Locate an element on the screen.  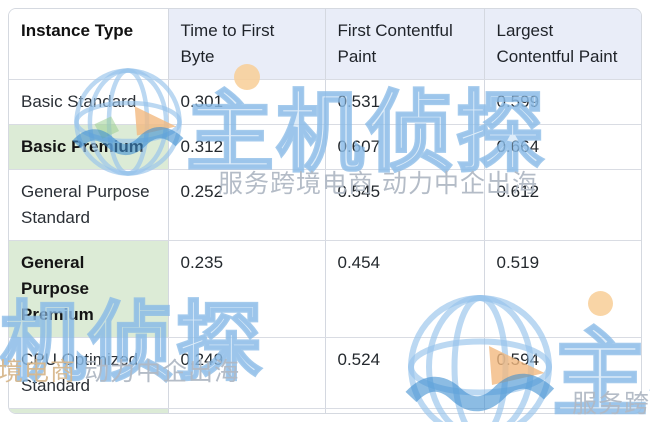
instance-type-cell: General Purpose Standard is located at coordinates (89, 205).